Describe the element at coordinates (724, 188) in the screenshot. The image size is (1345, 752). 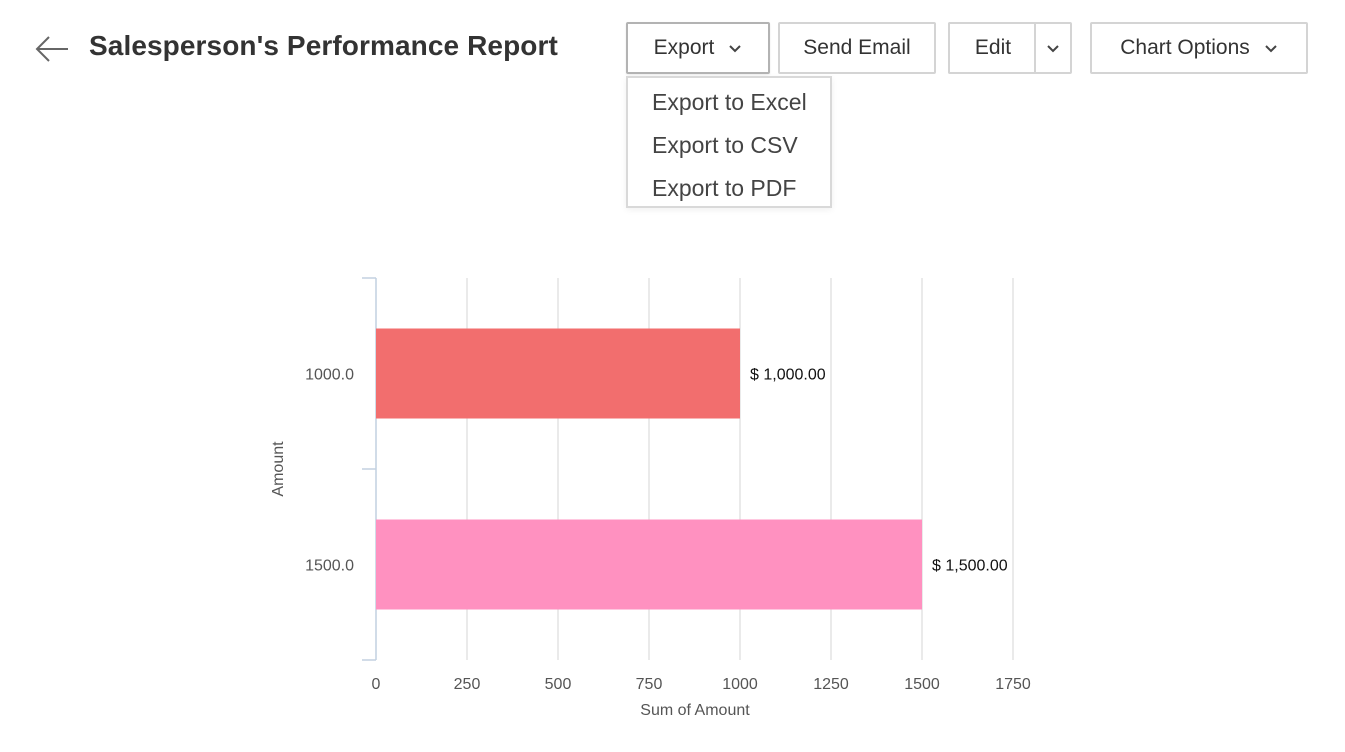
I see `export-to-pdf-item: Export to PDF` at that location.